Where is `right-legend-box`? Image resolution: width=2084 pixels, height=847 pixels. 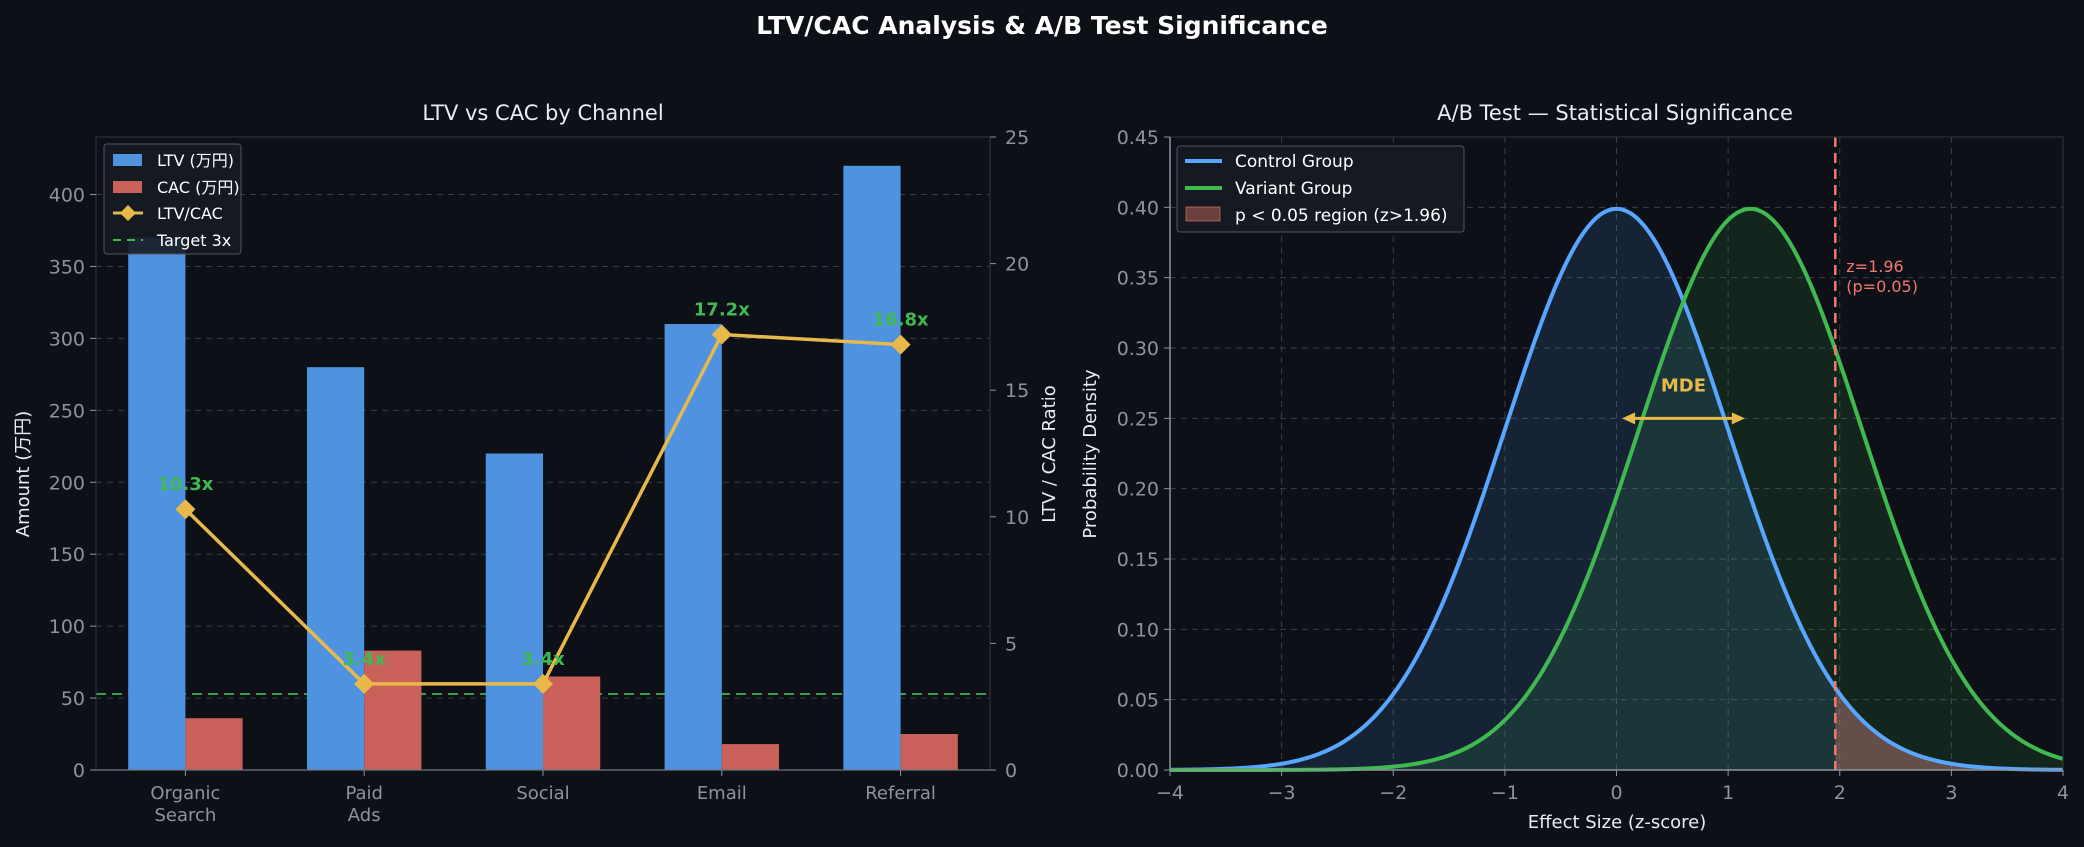 right-legend-box is located at coordinates (1320, 189).